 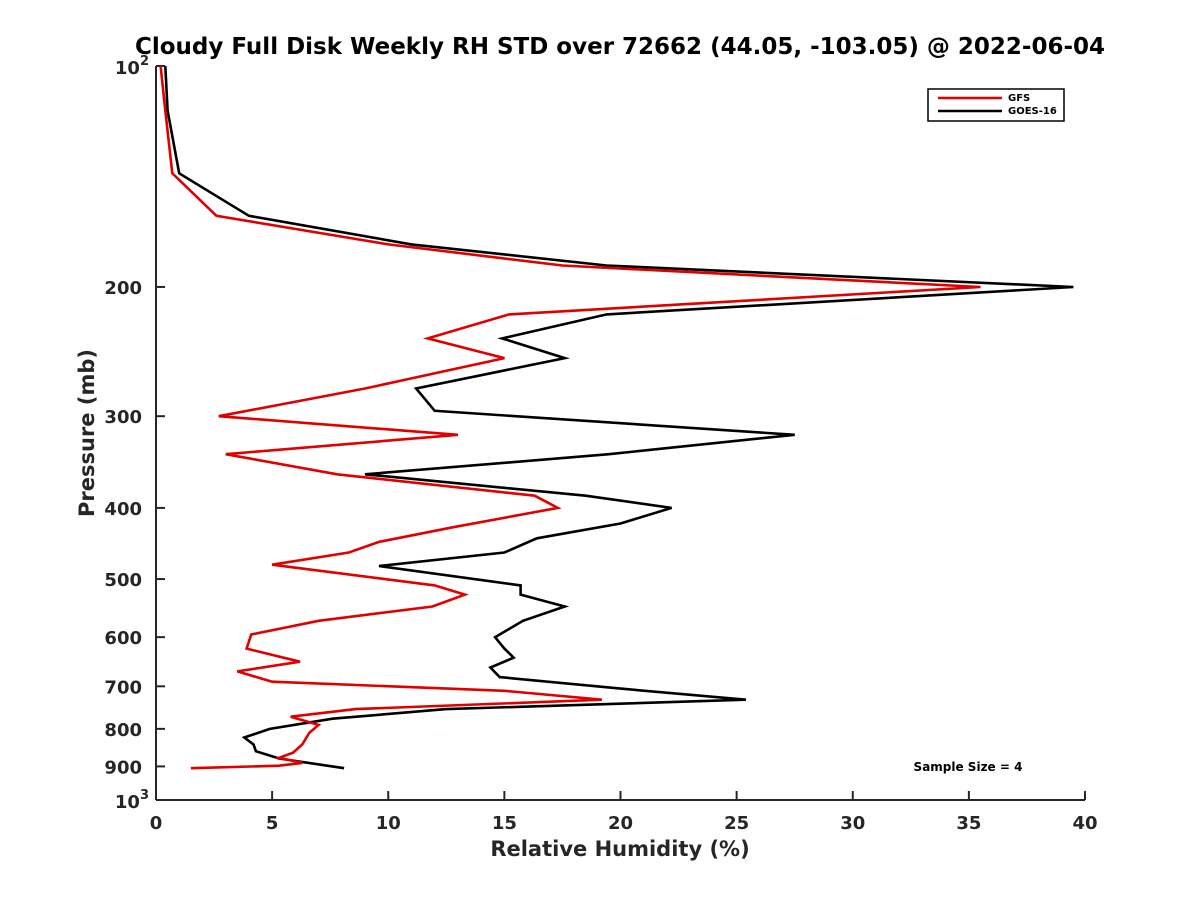 I want to click on legend-label-goes16: GOES-16, so click(x=1032, y=111).